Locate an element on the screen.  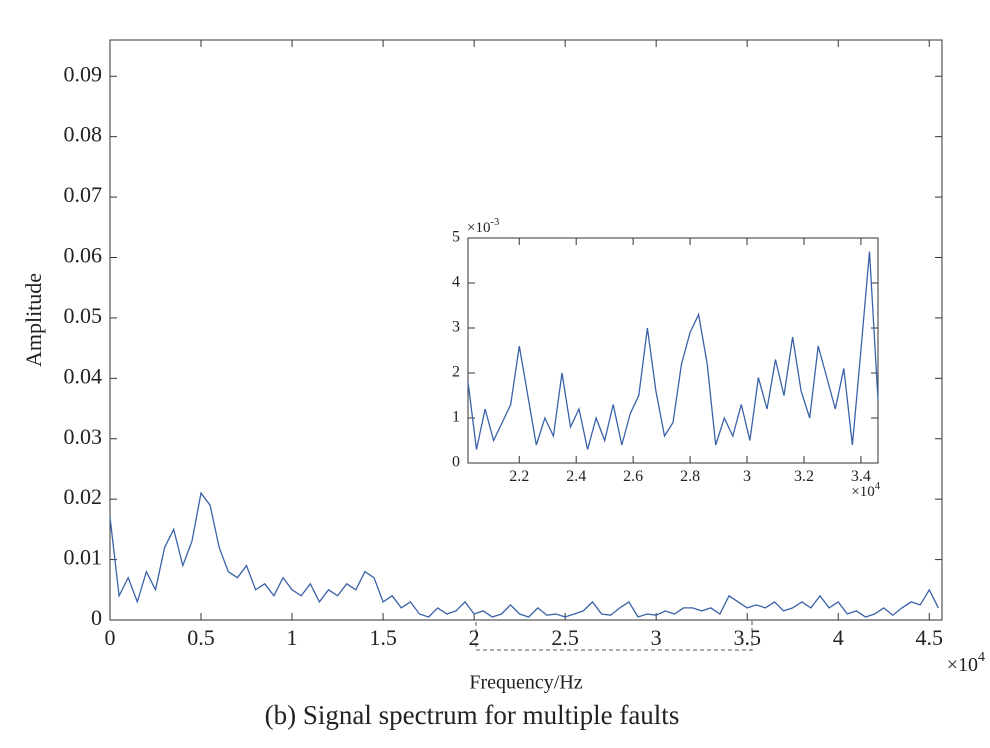
x-tick-label: 1 is located at coordinates (292, 637).